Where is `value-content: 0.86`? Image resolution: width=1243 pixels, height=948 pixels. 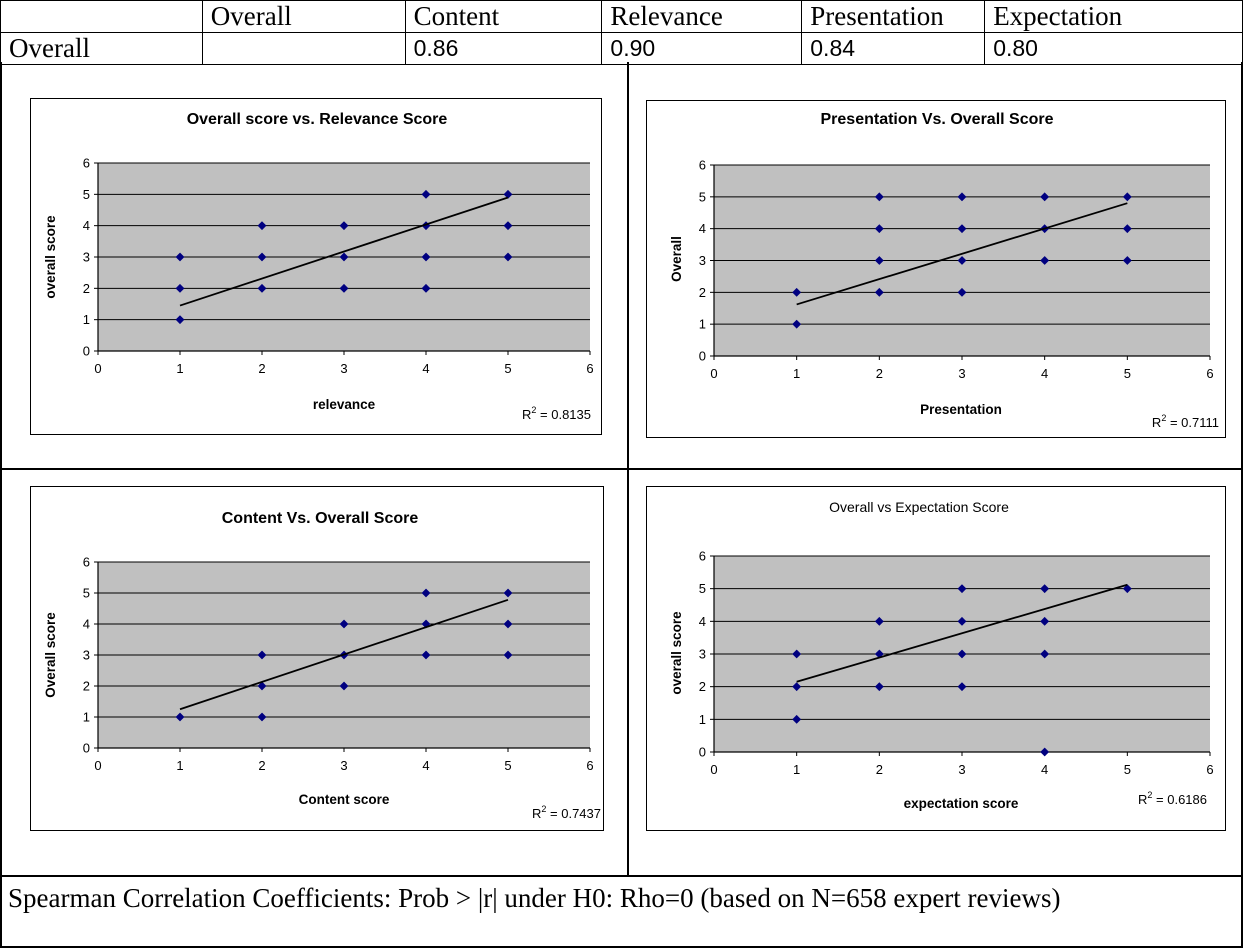 value-content: 0.86 is located at coordinates (503, 48).